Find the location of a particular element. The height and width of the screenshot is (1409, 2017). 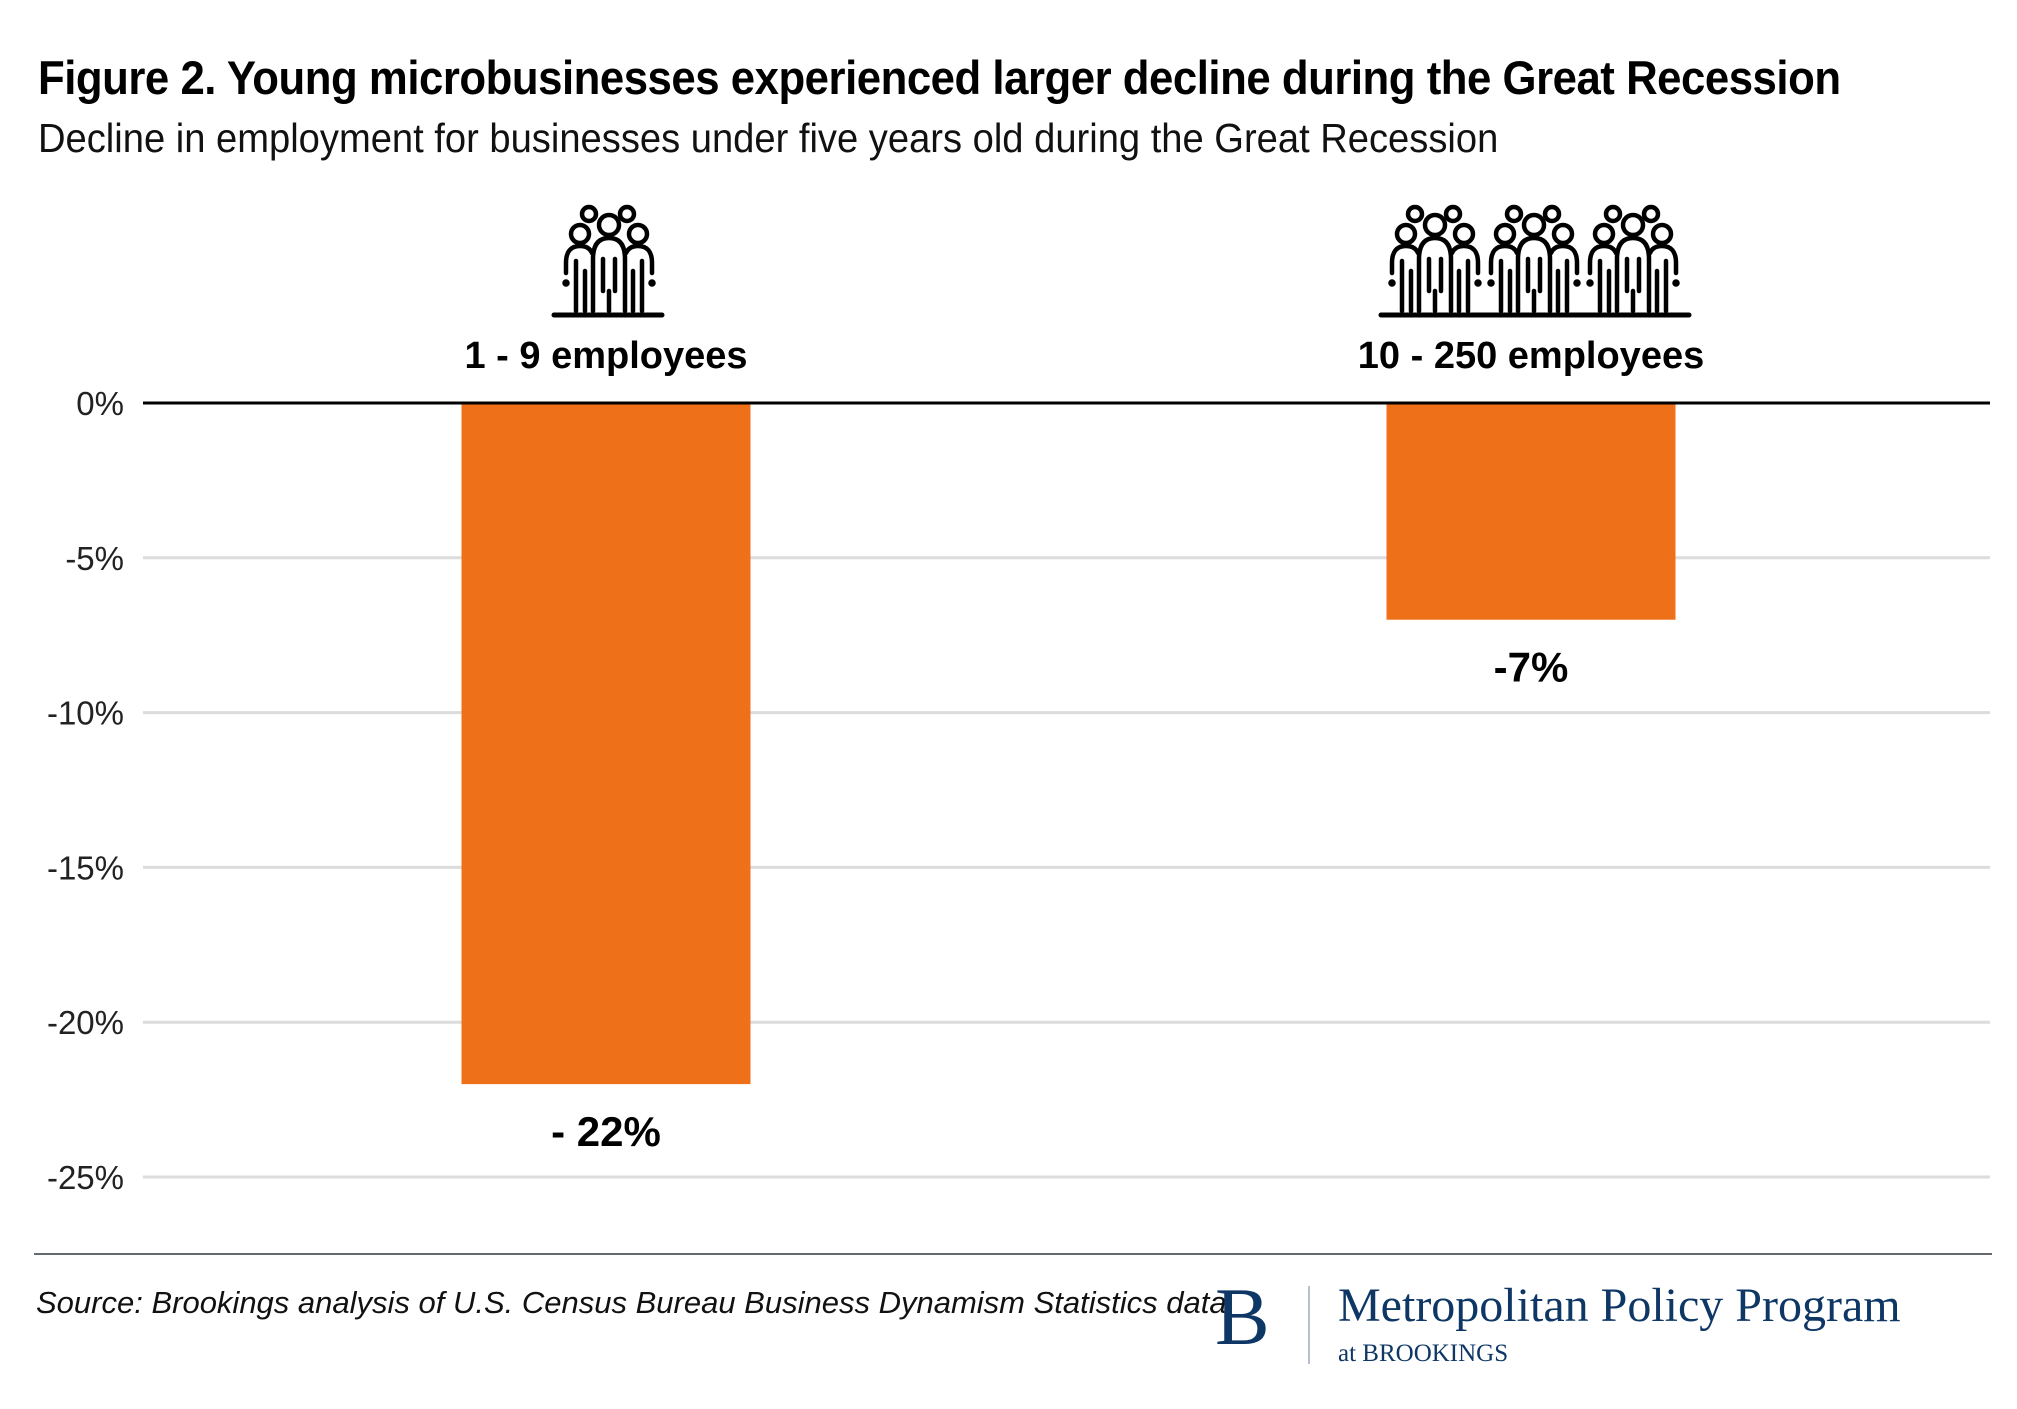

y-tick-label: -20% is located at coordinates (85, 1022).